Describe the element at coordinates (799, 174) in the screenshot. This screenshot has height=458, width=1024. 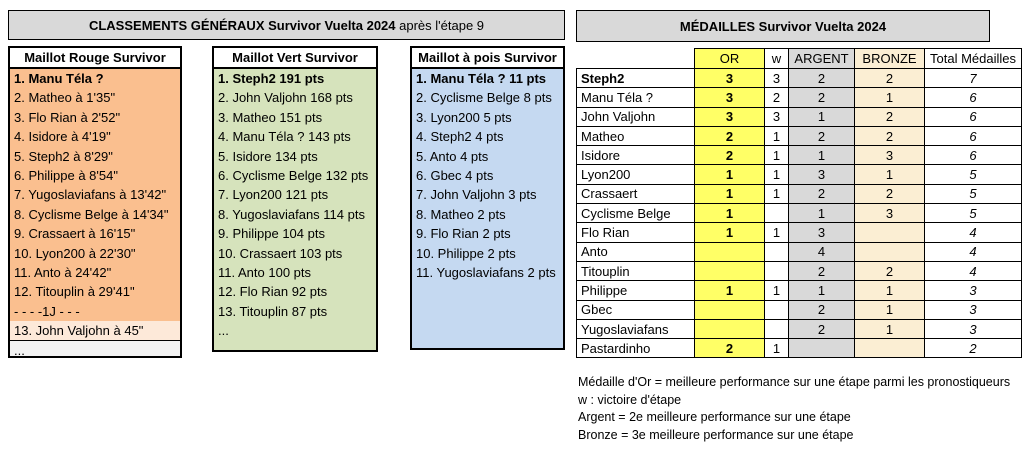
I see `medal-row: Lyon200 1 1 3 1 5` at that location.